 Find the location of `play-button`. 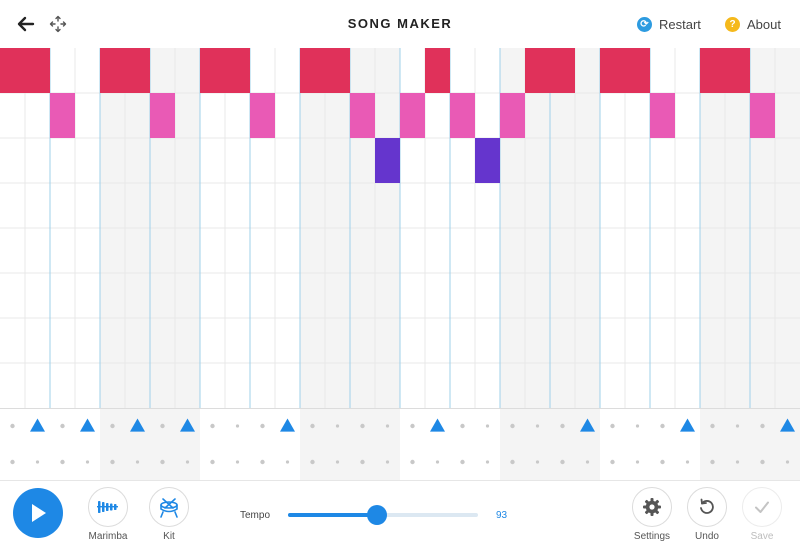

play-button is located at coordinates (38, 513).